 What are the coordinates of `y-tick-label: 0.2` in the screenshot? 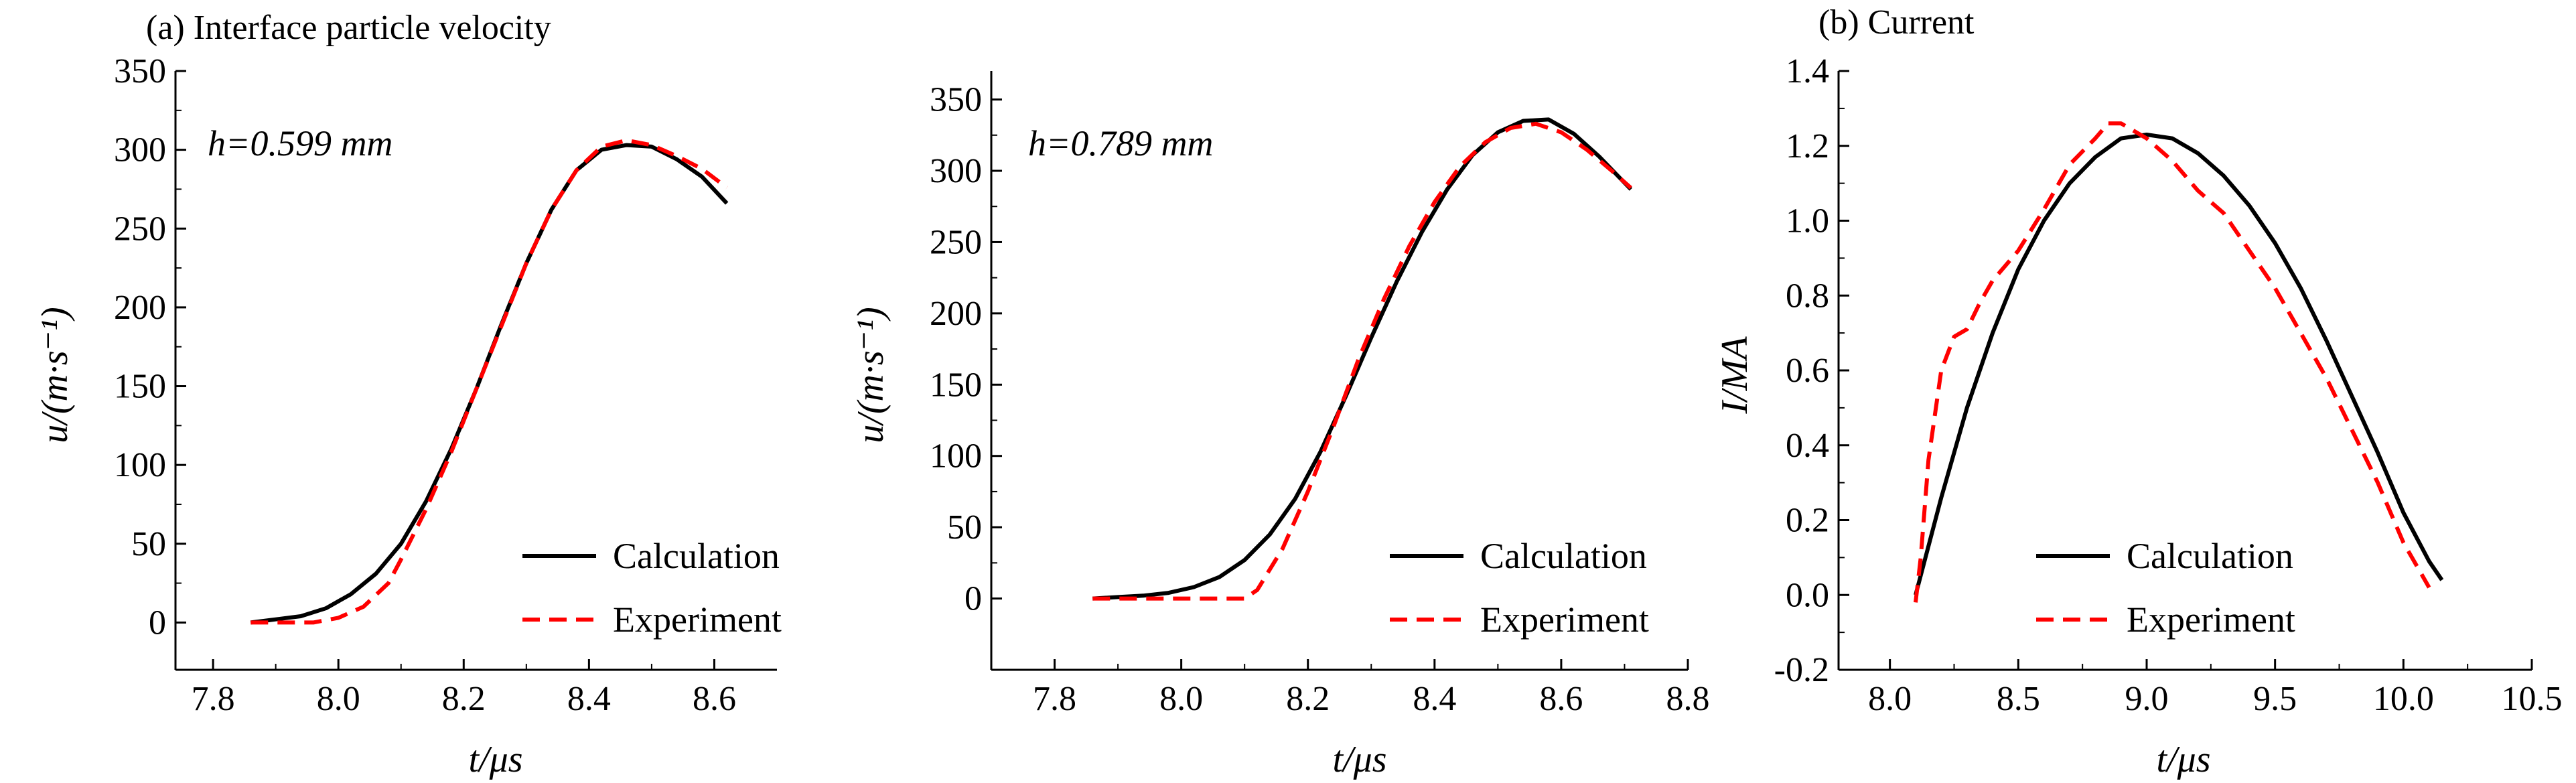 It's located at (1807, 521).